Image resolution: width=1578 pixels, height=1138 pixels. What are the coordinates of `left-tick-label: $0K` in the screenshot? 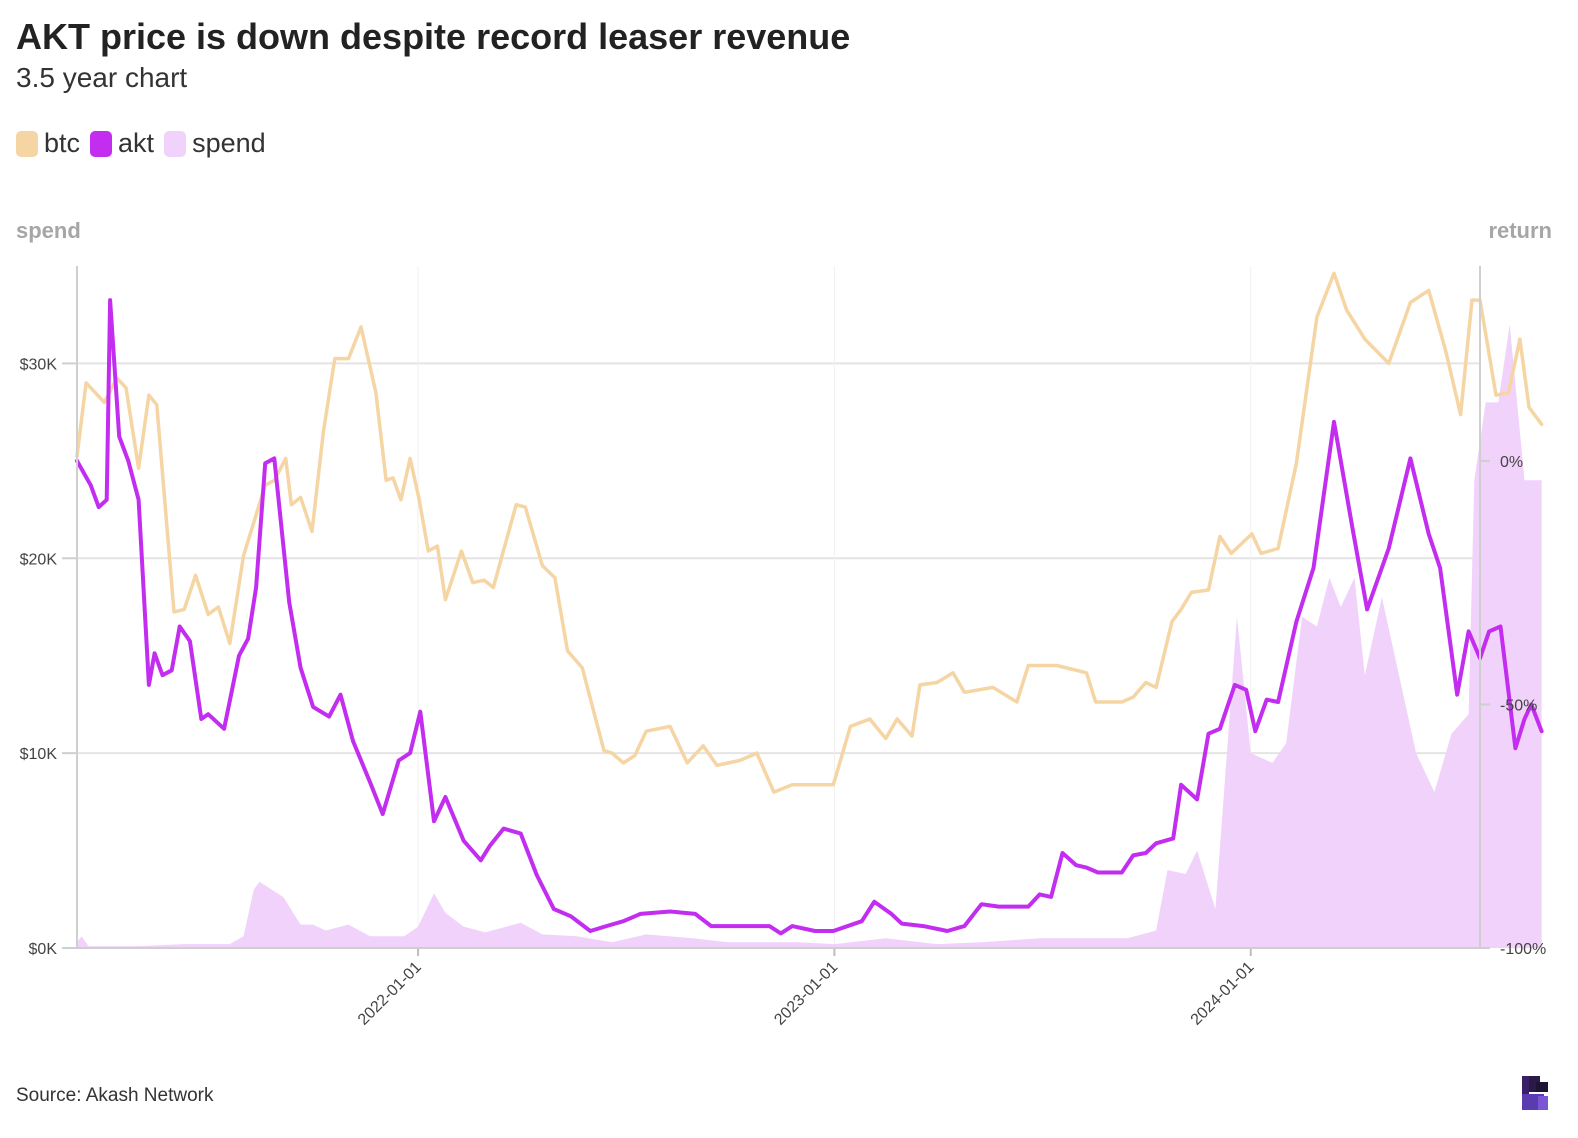 It's located at (43, 949).